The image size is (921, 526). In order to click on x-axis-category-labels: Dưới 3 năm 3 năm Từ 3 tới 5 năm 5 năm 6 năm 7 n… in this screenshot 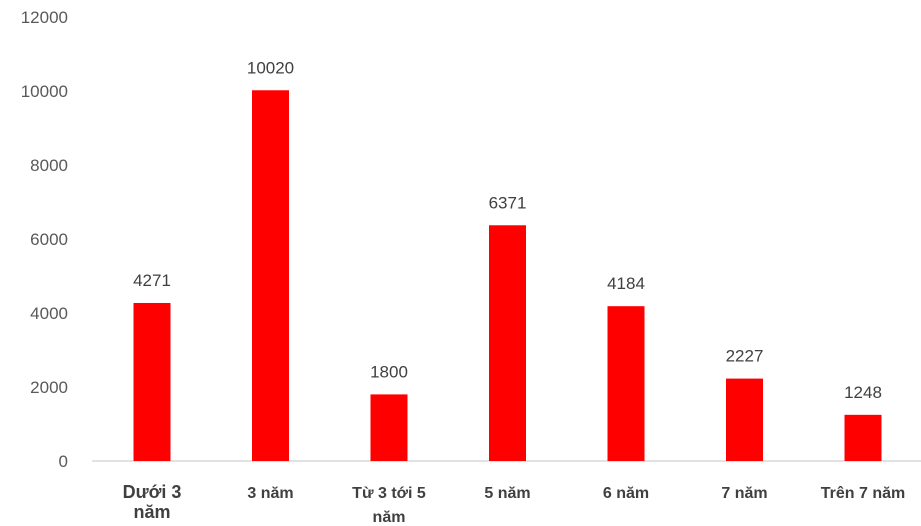, I will do `click(514, 504)`.